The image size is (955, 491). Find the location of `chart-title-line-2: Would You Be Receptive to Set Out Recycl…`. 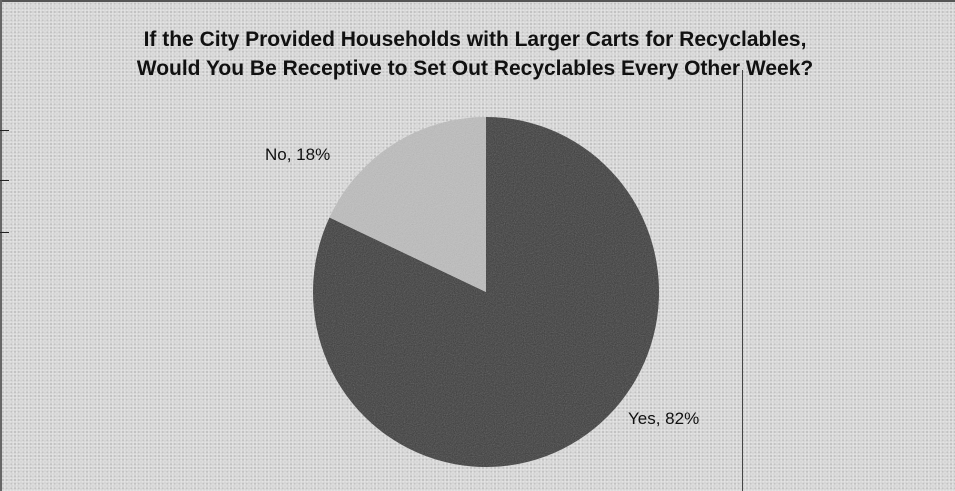

chart-title-line-2: Would You Be Receptive to Set Out Recycl… is located at coordinates (475, 68).